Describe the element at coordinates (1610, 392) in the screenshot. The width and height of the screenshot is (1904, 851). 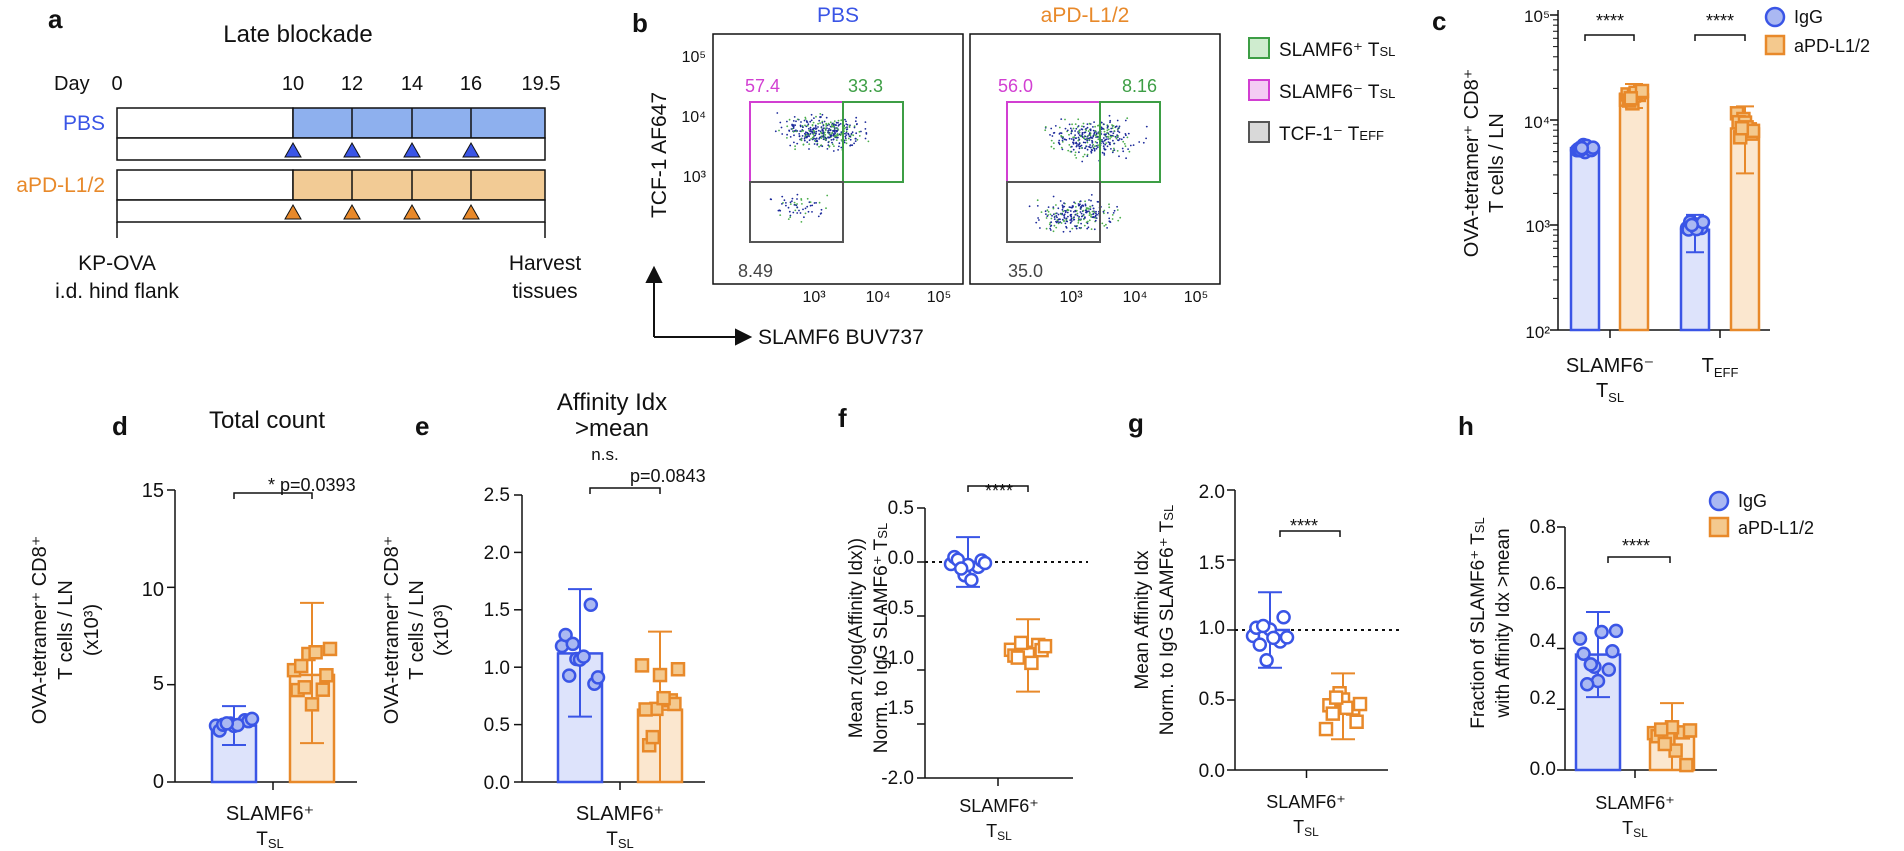
I see `c-xlabel: TSL` at that location.